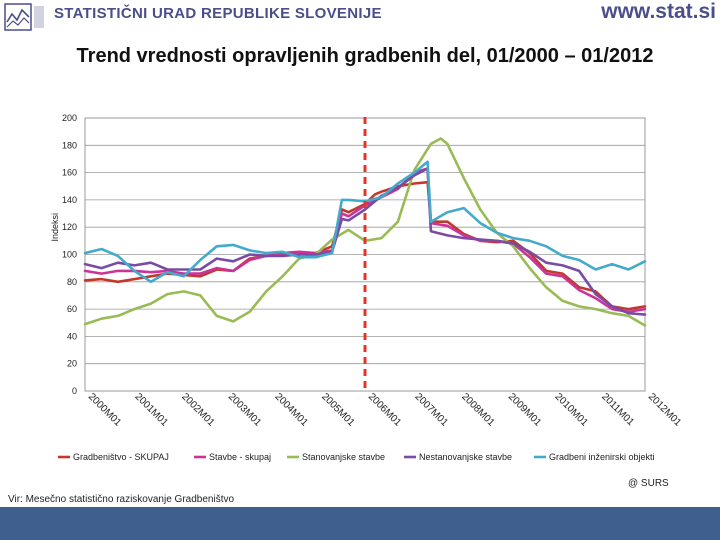  What do you see at coordinates (218, 13) in the screenshot?
I see `organization-name: STATISTIČNI URAD REPUBLIKE SLOVENIJE` at bounding box center [218, 13].